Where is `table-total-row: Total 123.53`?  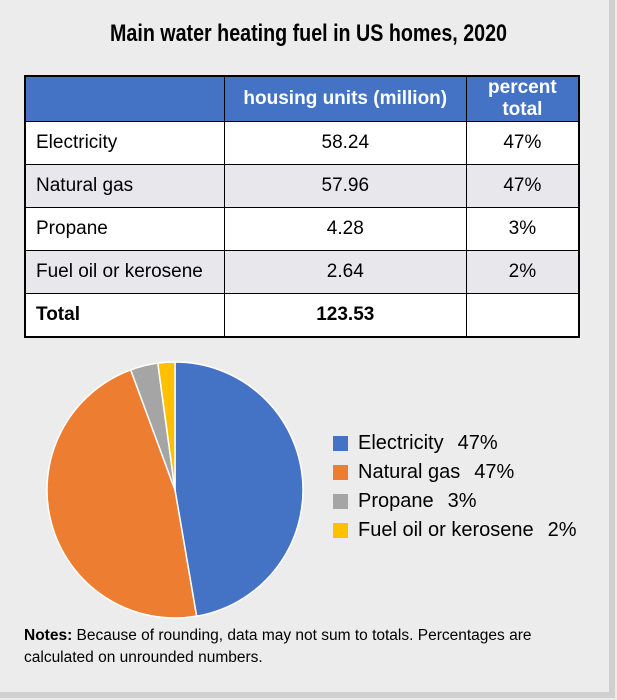 table-total-row: Total 123.53 is located at coordinates (302, 315).